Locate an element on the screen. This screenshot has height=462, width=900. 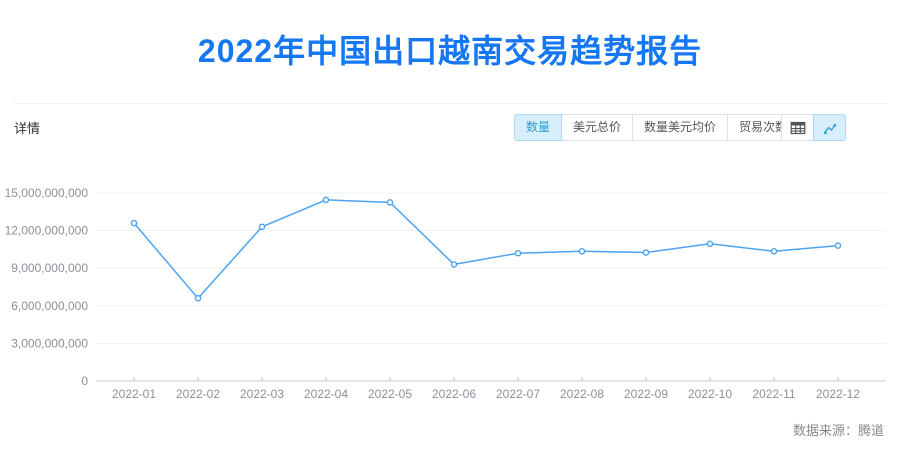
svg-text: 2022-06 is located at coordinates (454, 394).